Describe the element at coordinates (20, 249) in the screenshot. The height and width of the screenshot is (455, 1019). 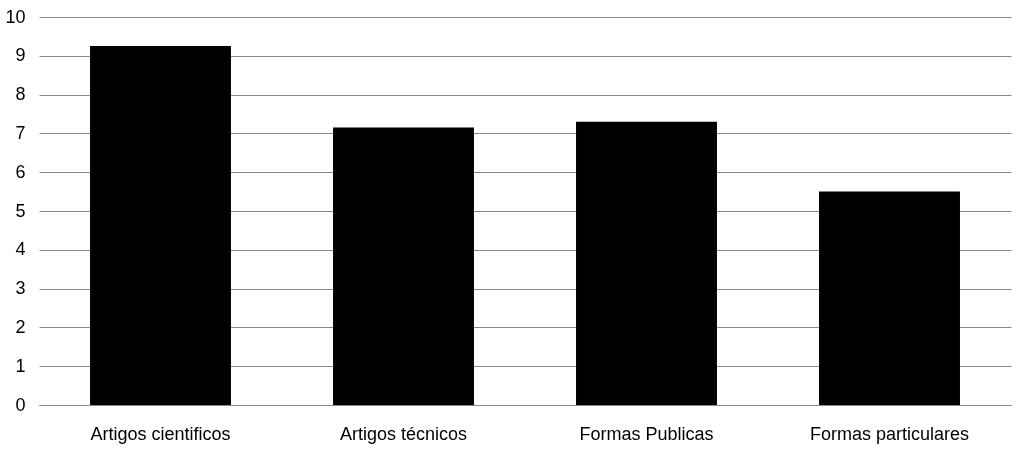
I see `y-tick-label: 4` at that location.